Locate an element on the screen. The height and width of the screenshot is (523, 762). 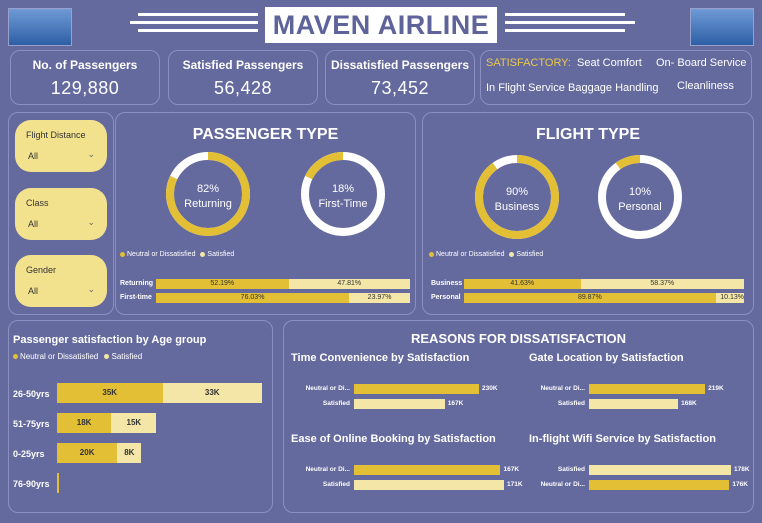
donut-percent: 18% is located at coordinates (343, 189).